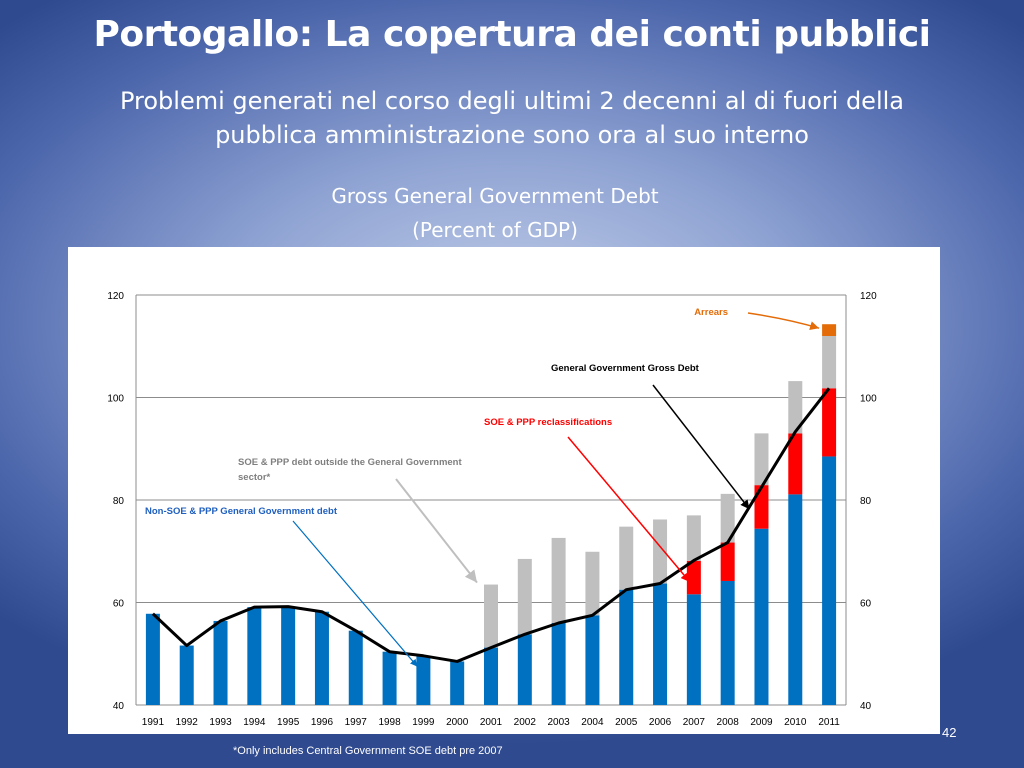  Describe the element at coordinates (795, 407) in the screenshot. I see `bar-soe-ppp-debt-outside-the-general-government-sector-2010` at that location.